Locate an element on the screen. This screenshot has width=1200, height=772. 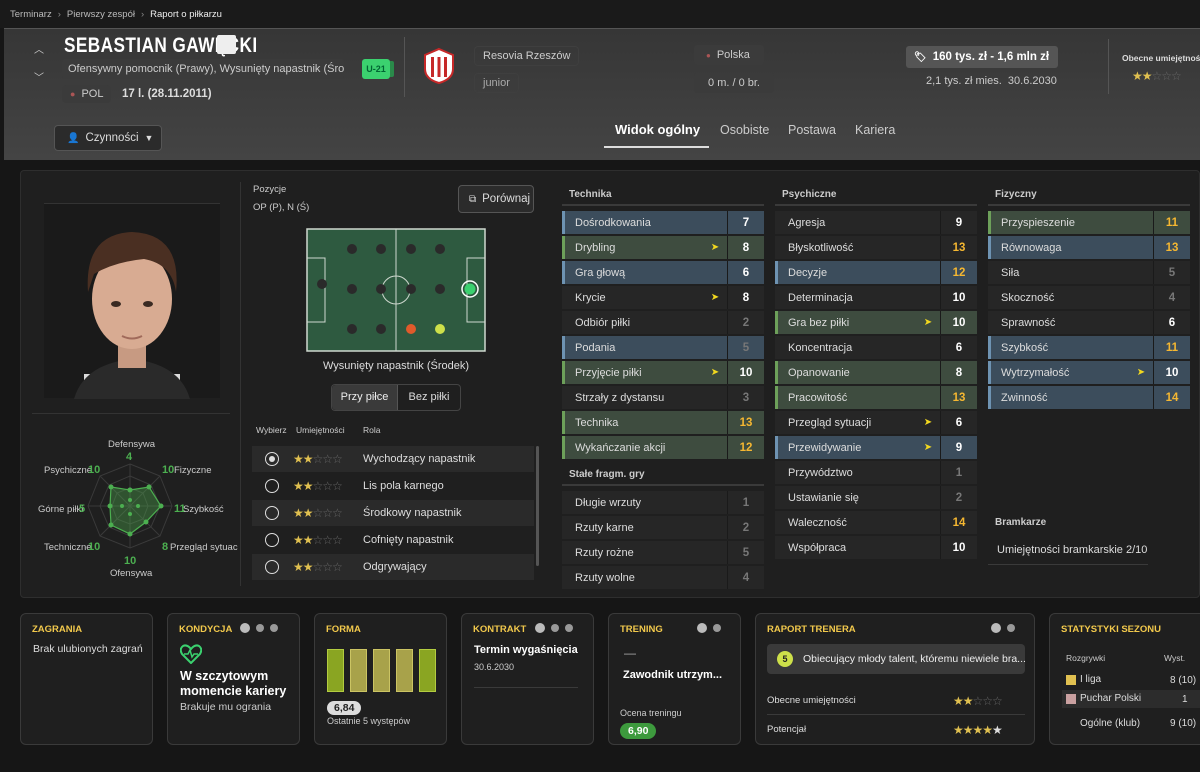
attribute-row-przyjecie-pilki: Przyjęcie piłki ➤ 10 is located at coordinates (663, 372).